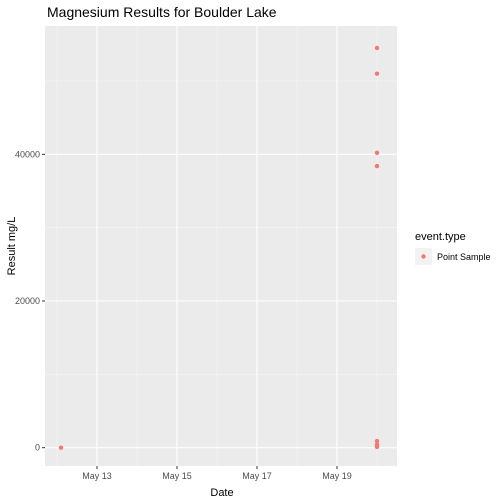 Image resolution: width=504 pixels, height=504 pixels. What do you see at coordinates (453, 248) in the screenshot?
I see `legend: event.type Point Sample` at bounding box center [453, 248].